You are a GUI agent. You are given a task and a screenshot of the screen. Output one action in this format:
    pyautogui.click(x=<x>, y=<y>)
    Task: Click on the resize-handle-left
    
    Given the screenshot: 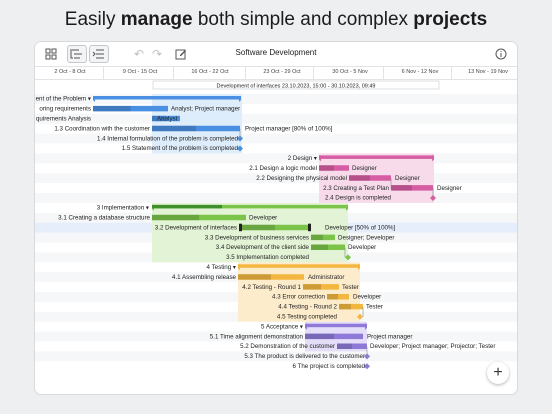 What is the action you would take?
    pyautogui.click(x=240, y=227)
    